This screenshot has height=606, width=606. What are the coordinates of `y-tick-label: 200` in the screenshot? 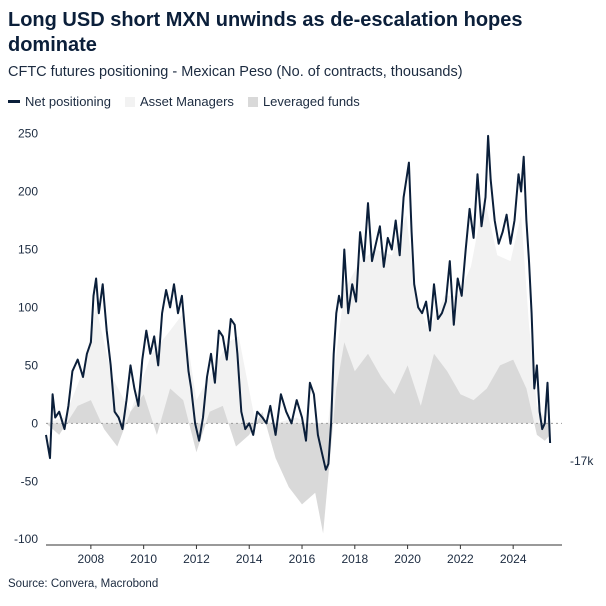 It's located at (28, 192).